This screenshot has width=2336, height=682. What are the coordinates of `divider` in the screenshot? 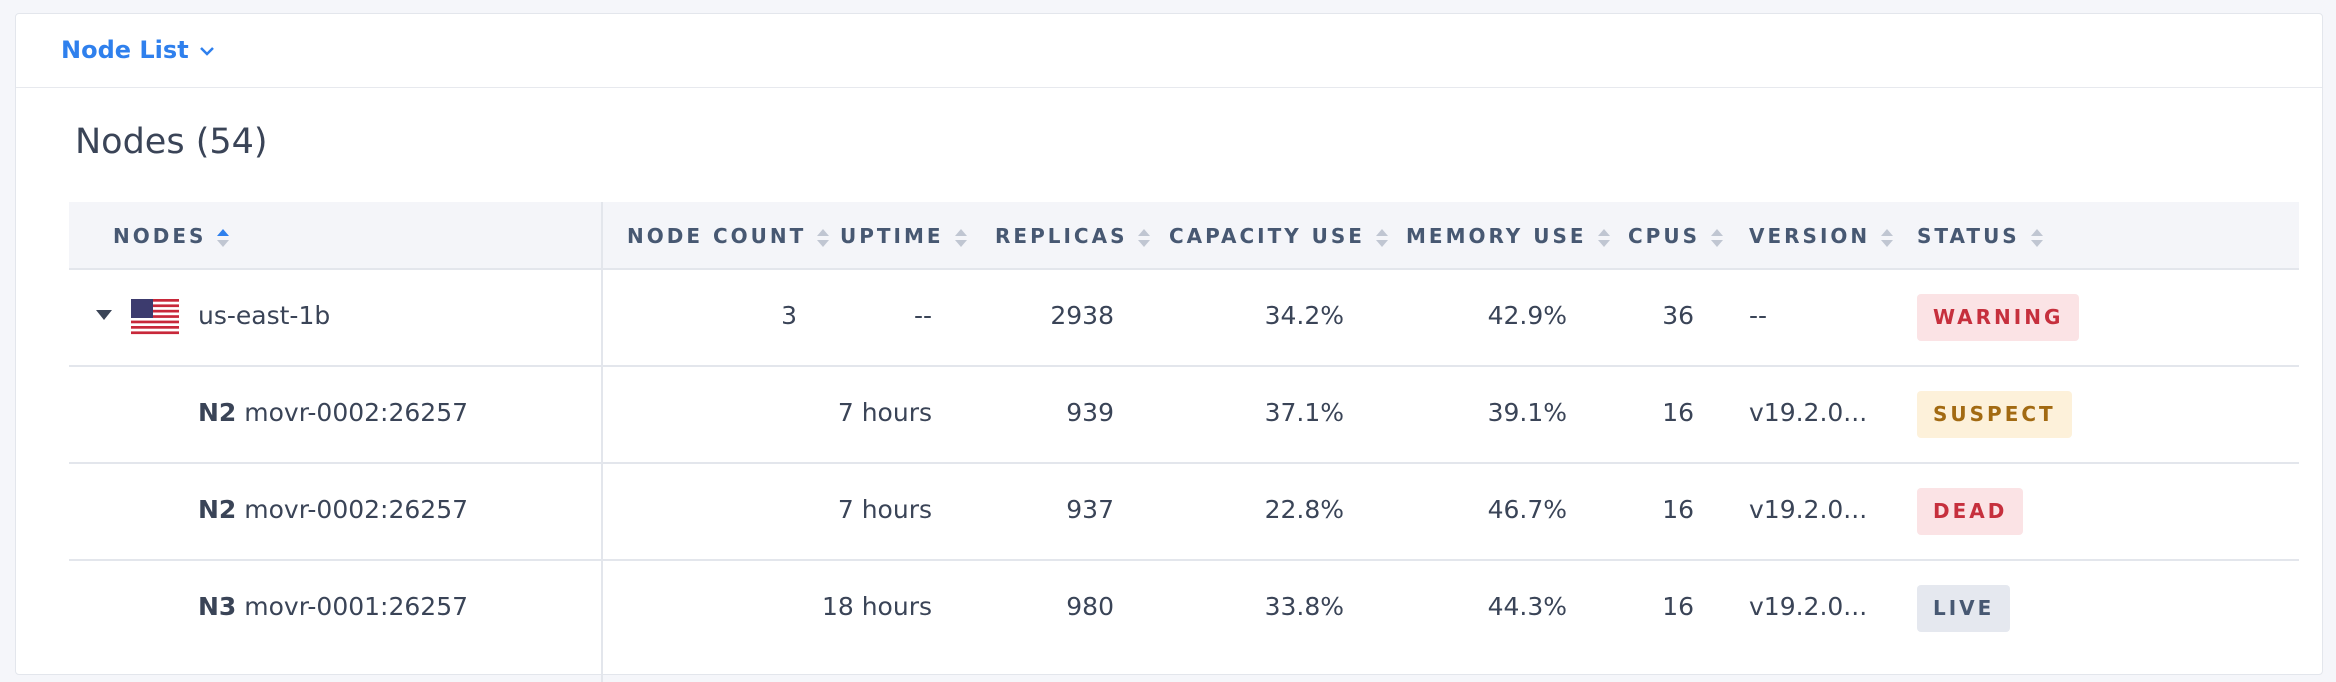 It's located at (602, 442).